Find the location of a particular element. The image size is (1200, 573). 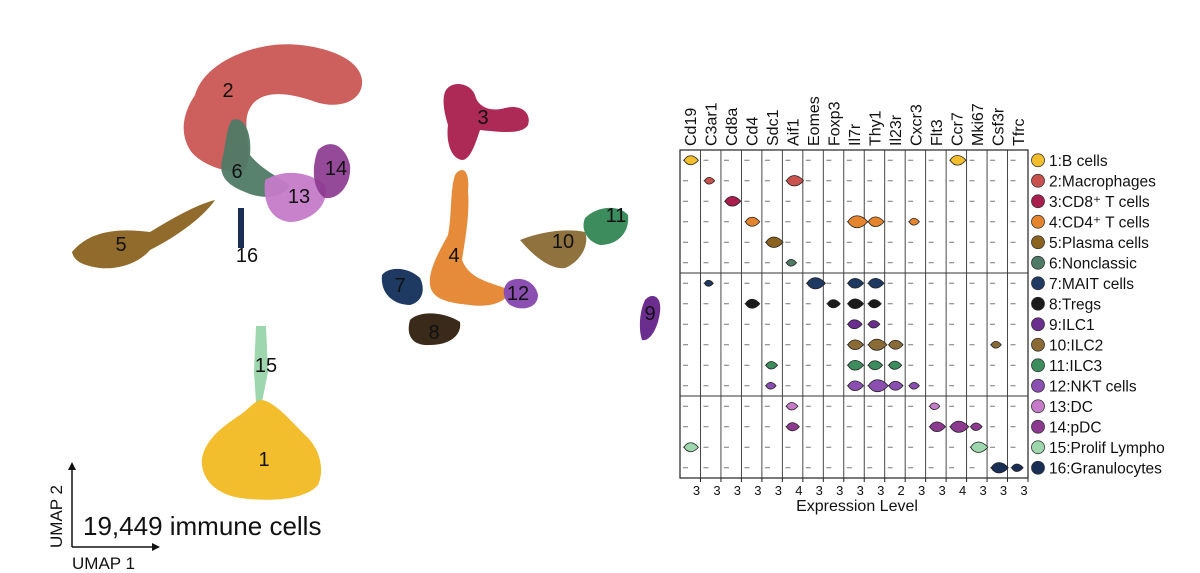

gene-label-ccr7: Ccr7 is located at coordinates (957, 129).